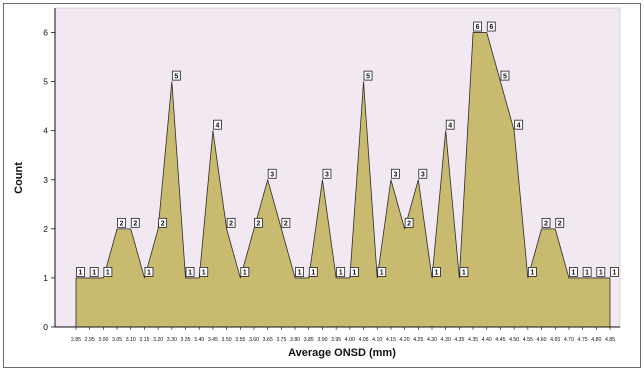 Image resolution: width=644 pixels, height=372 pixels. What do you see at coordinates (432, 340) in the screenshot?
I see `x-tick-label: 4.30` at bounding box center [432, 340].